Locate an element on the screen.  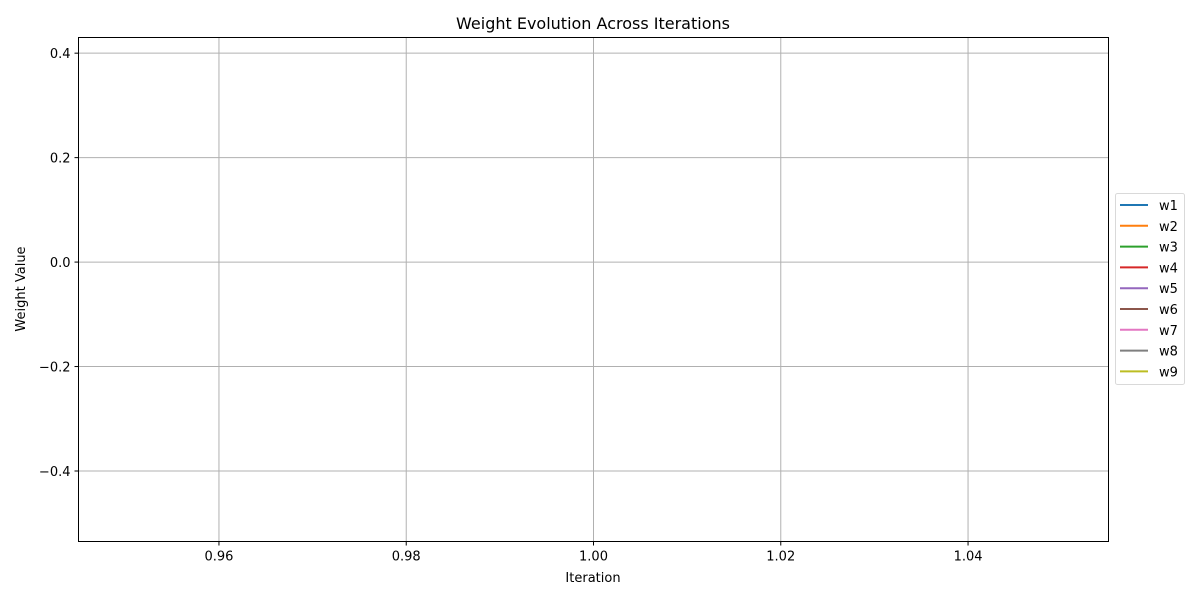
x-tick-label: 1.00 is located at coordinates (593, 557).